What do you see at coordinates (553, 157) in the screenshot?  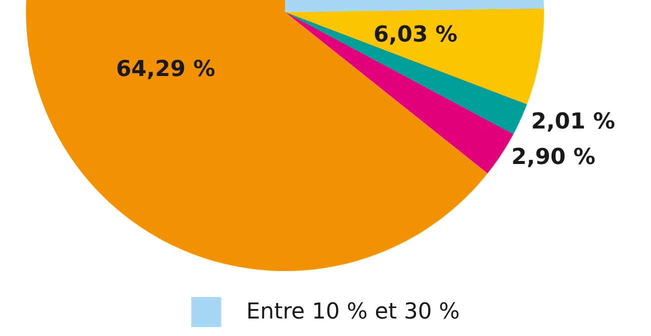 I see `data-label: 2,90 %` at bounding box center [553, 157].